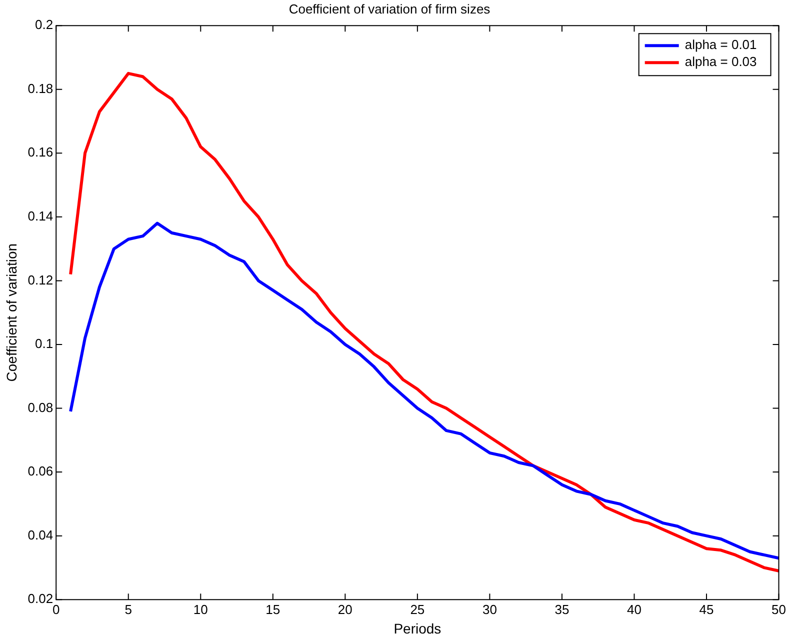 This screenshot has height=638, width=789. What do you see at coordinates (418, 628) in the screenshot?
I see `x-axis-title: Periods` at bounding box center [418, 628].